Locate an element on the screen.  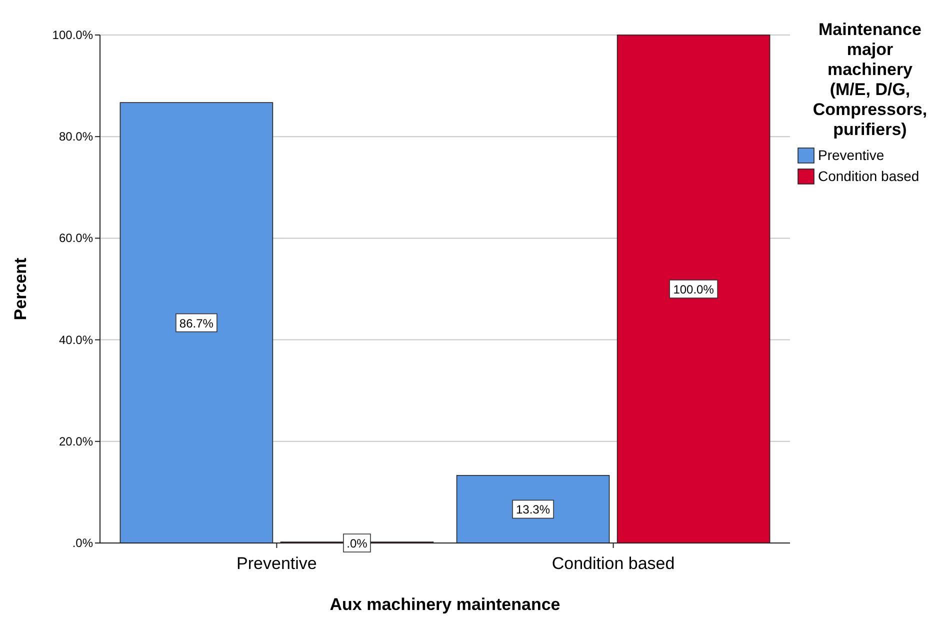
y-tick-label: 80.0% is located at coordinates (76, 137).